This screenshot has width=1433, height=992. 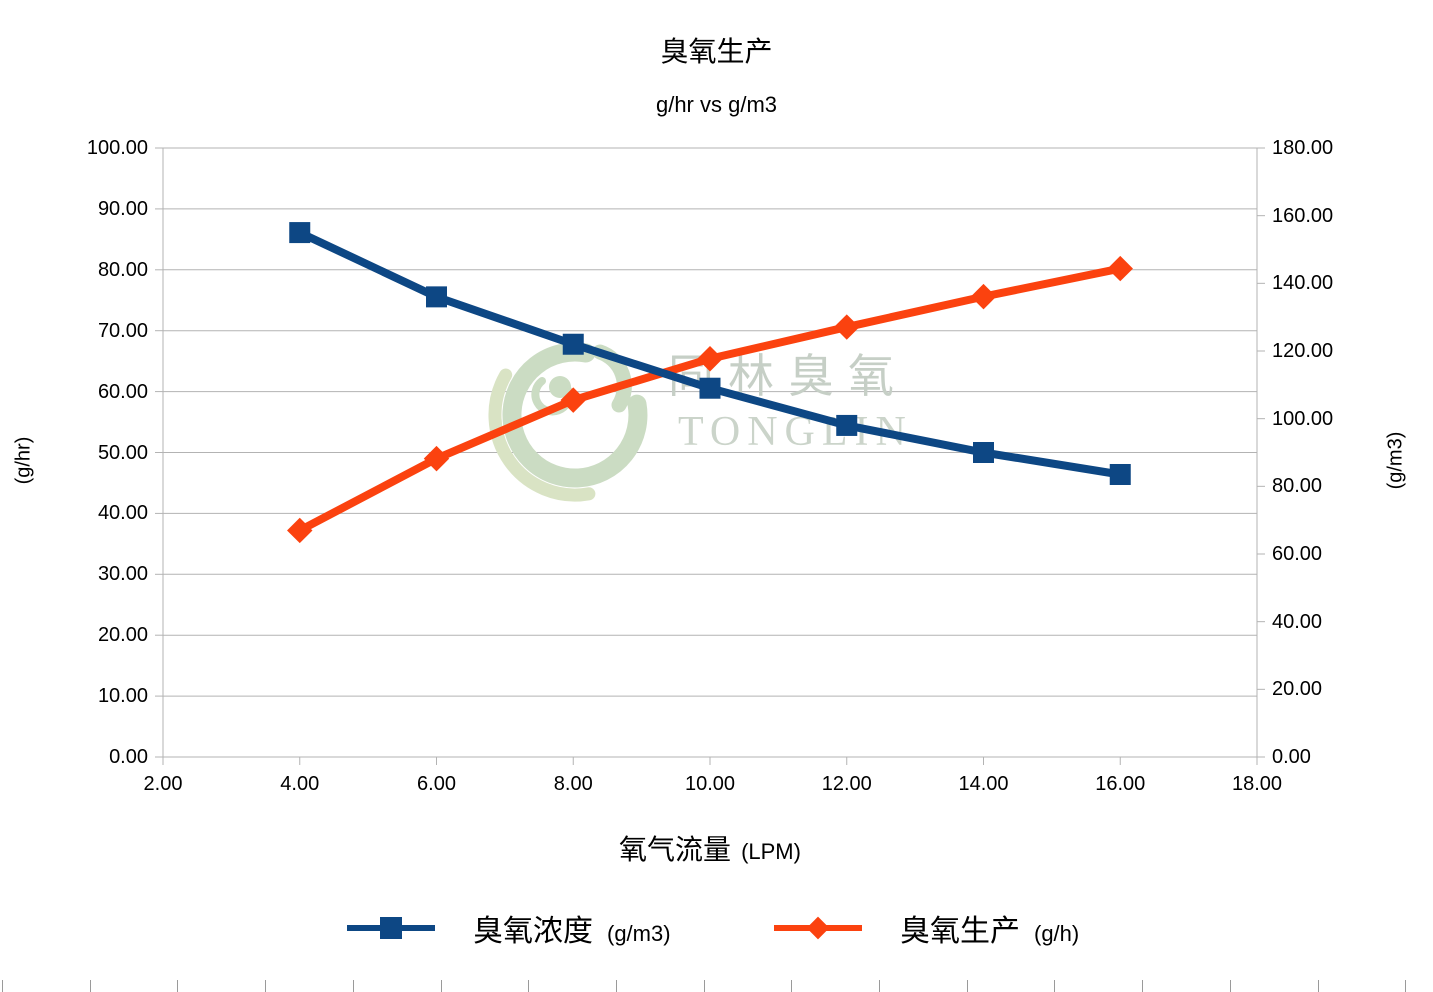 What do you see at coordinates (122, 391) in the screenshot?
I see `y-left-tick-label: 60.00` at bounding box center [122, 391].